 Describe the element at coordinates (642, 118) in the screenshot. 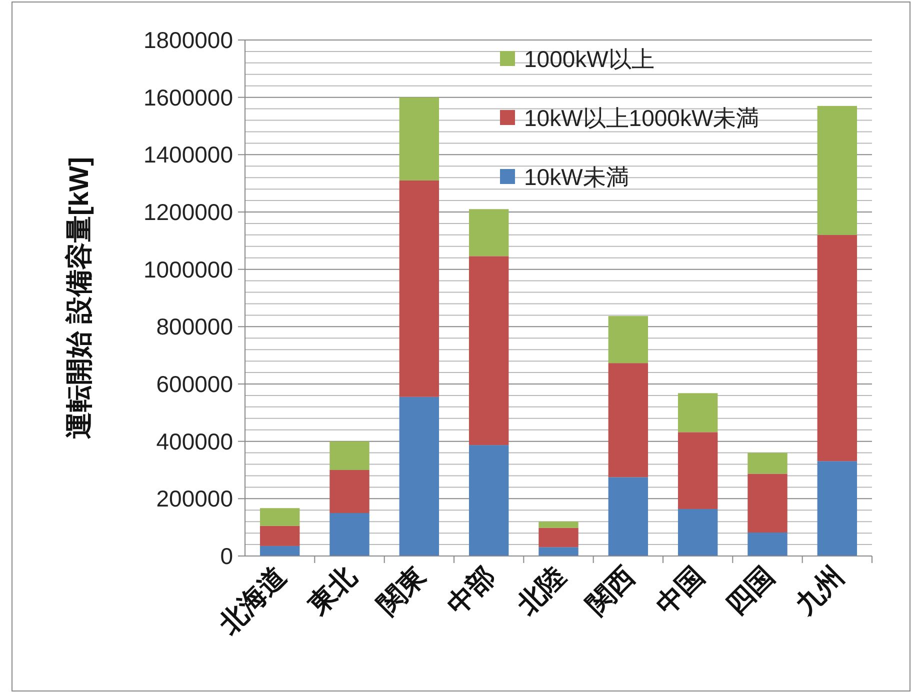

I see `legend-label: 10kW以上1000kW未満` at that location.